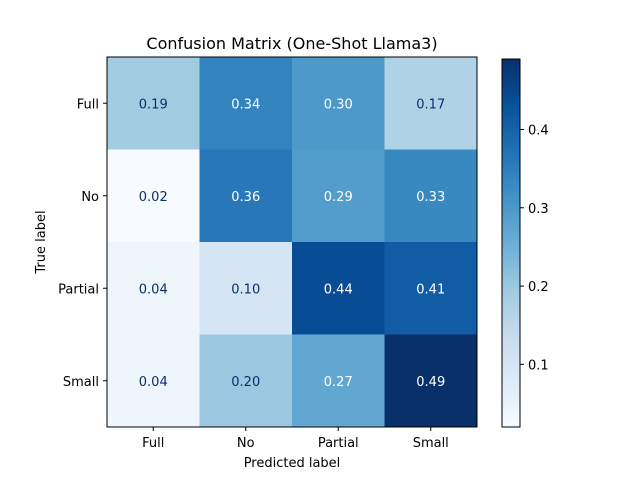 The image size is (640, 480). What do you see at coordinates (41, 242) in the screenshot?
I see `y-axis-label: True label` at bounding box center [41, 242].